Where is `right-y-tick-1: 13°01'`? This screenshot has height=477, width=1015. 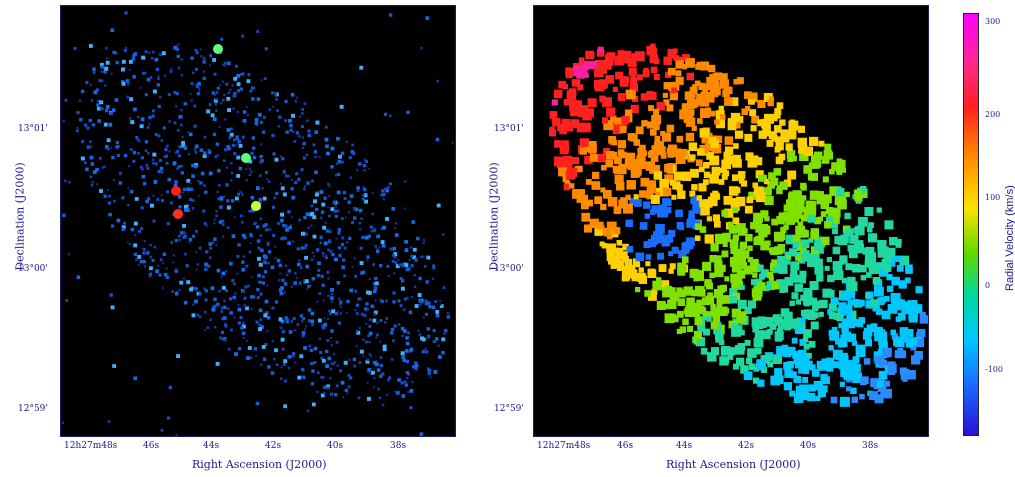
right-y-tick-1: 13°01' is located at coordinates (509, 129).